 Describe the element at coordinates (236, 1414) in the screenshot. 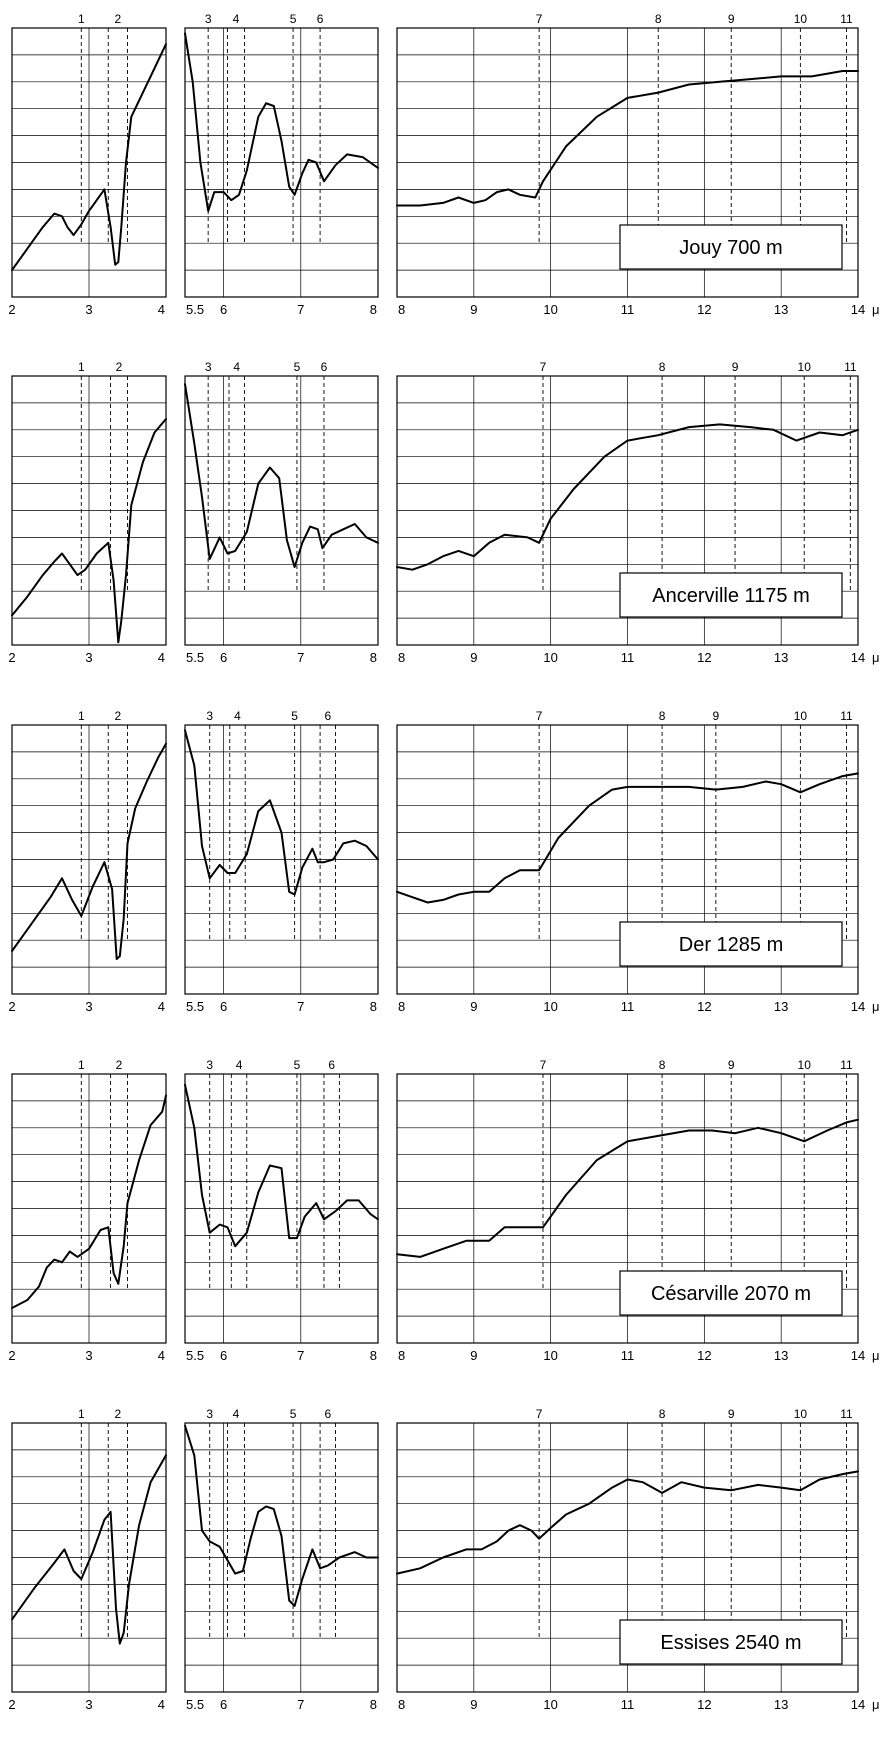

I see `band-label: 4` at that location.